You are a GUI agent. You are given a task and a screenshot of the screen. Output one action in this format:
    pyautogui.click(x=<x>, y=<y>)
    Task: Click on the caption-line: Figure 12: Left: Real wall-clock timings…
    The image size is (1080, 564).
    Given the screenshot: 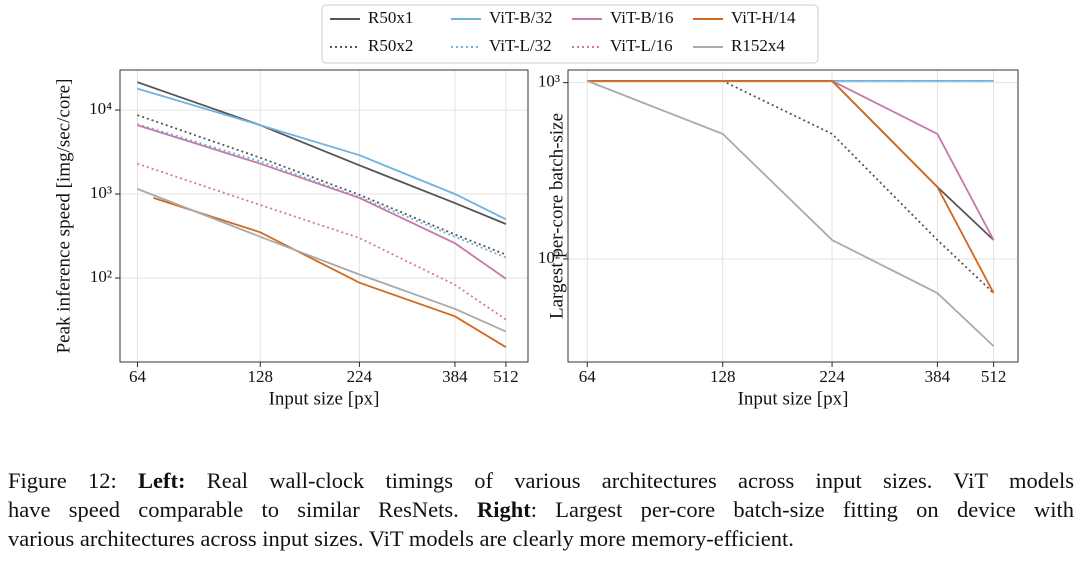 What is the action you would take?
    pyautogui.click(x=541, y=480)
    